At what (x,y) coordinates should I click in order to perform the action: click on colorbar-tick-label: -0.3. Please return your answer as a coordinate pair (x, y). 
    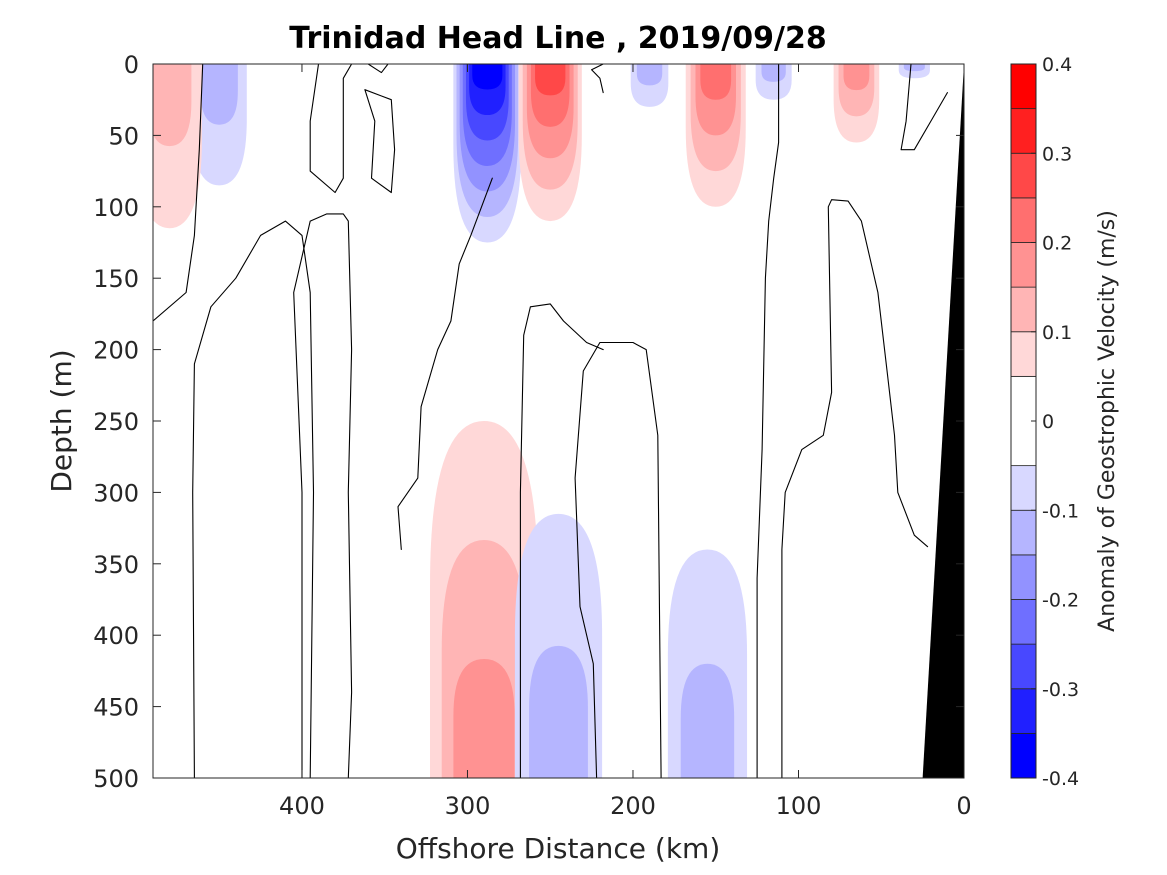
    Looking at the image, I should click on (1060, 690).